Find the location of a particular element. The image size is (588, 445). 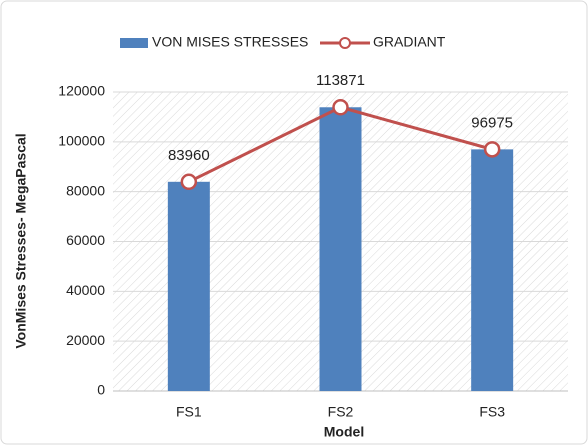

data-label: 113871 is located at coordinates (340, 80).